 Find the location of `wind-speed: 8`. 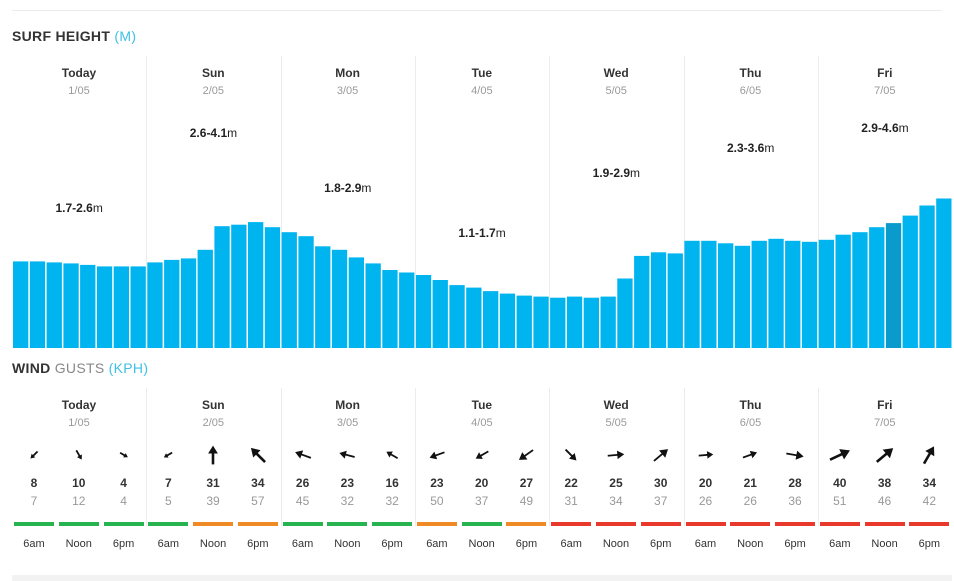

wind-speed: 8 is located at coordinates (34, 483).